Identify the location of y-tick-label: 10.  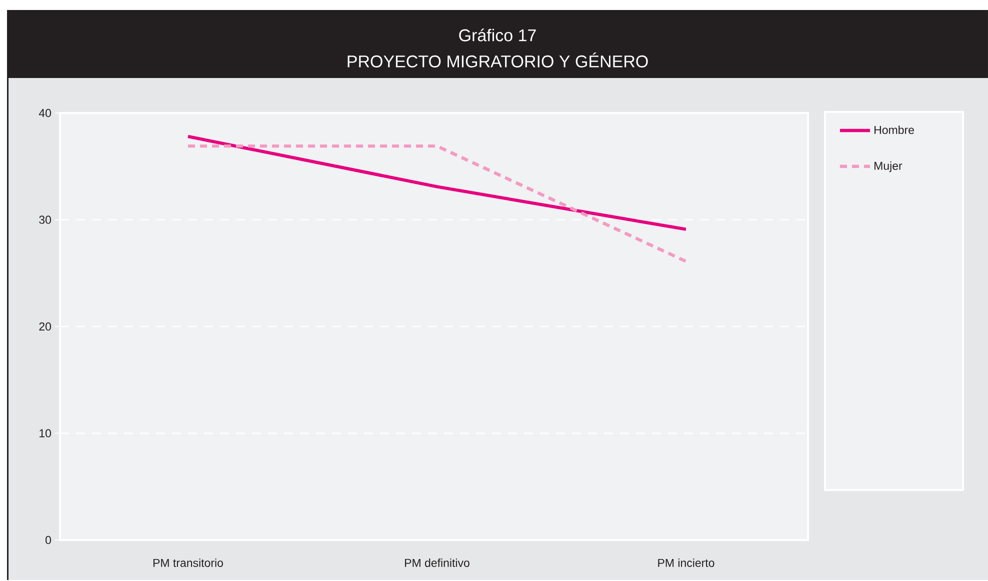
(46, 433).